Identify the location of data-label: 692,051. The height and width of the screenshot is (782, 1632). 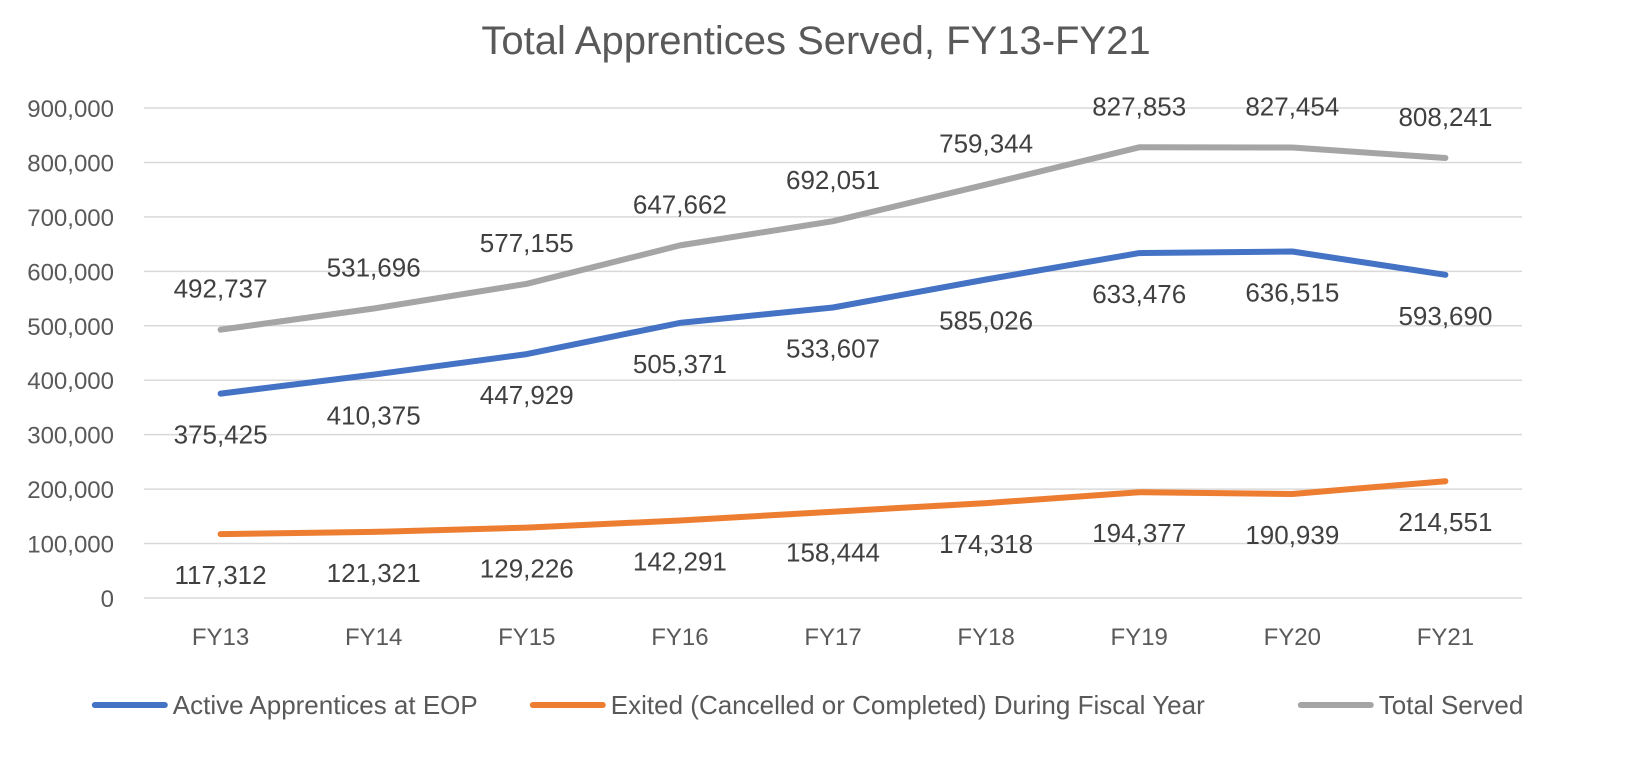
(833, 180).